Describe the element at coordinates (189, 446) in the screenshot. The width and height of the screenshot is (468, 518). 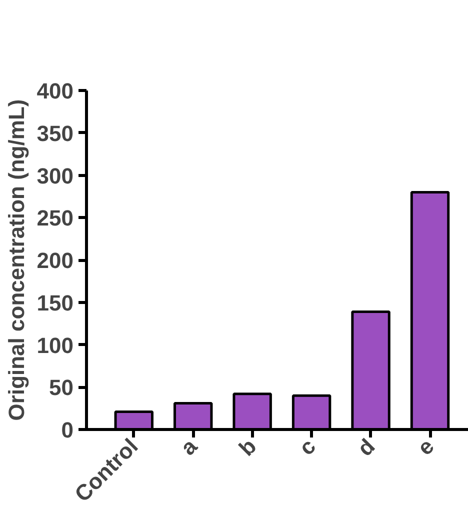
I see `x-tick-label: a` at that location.